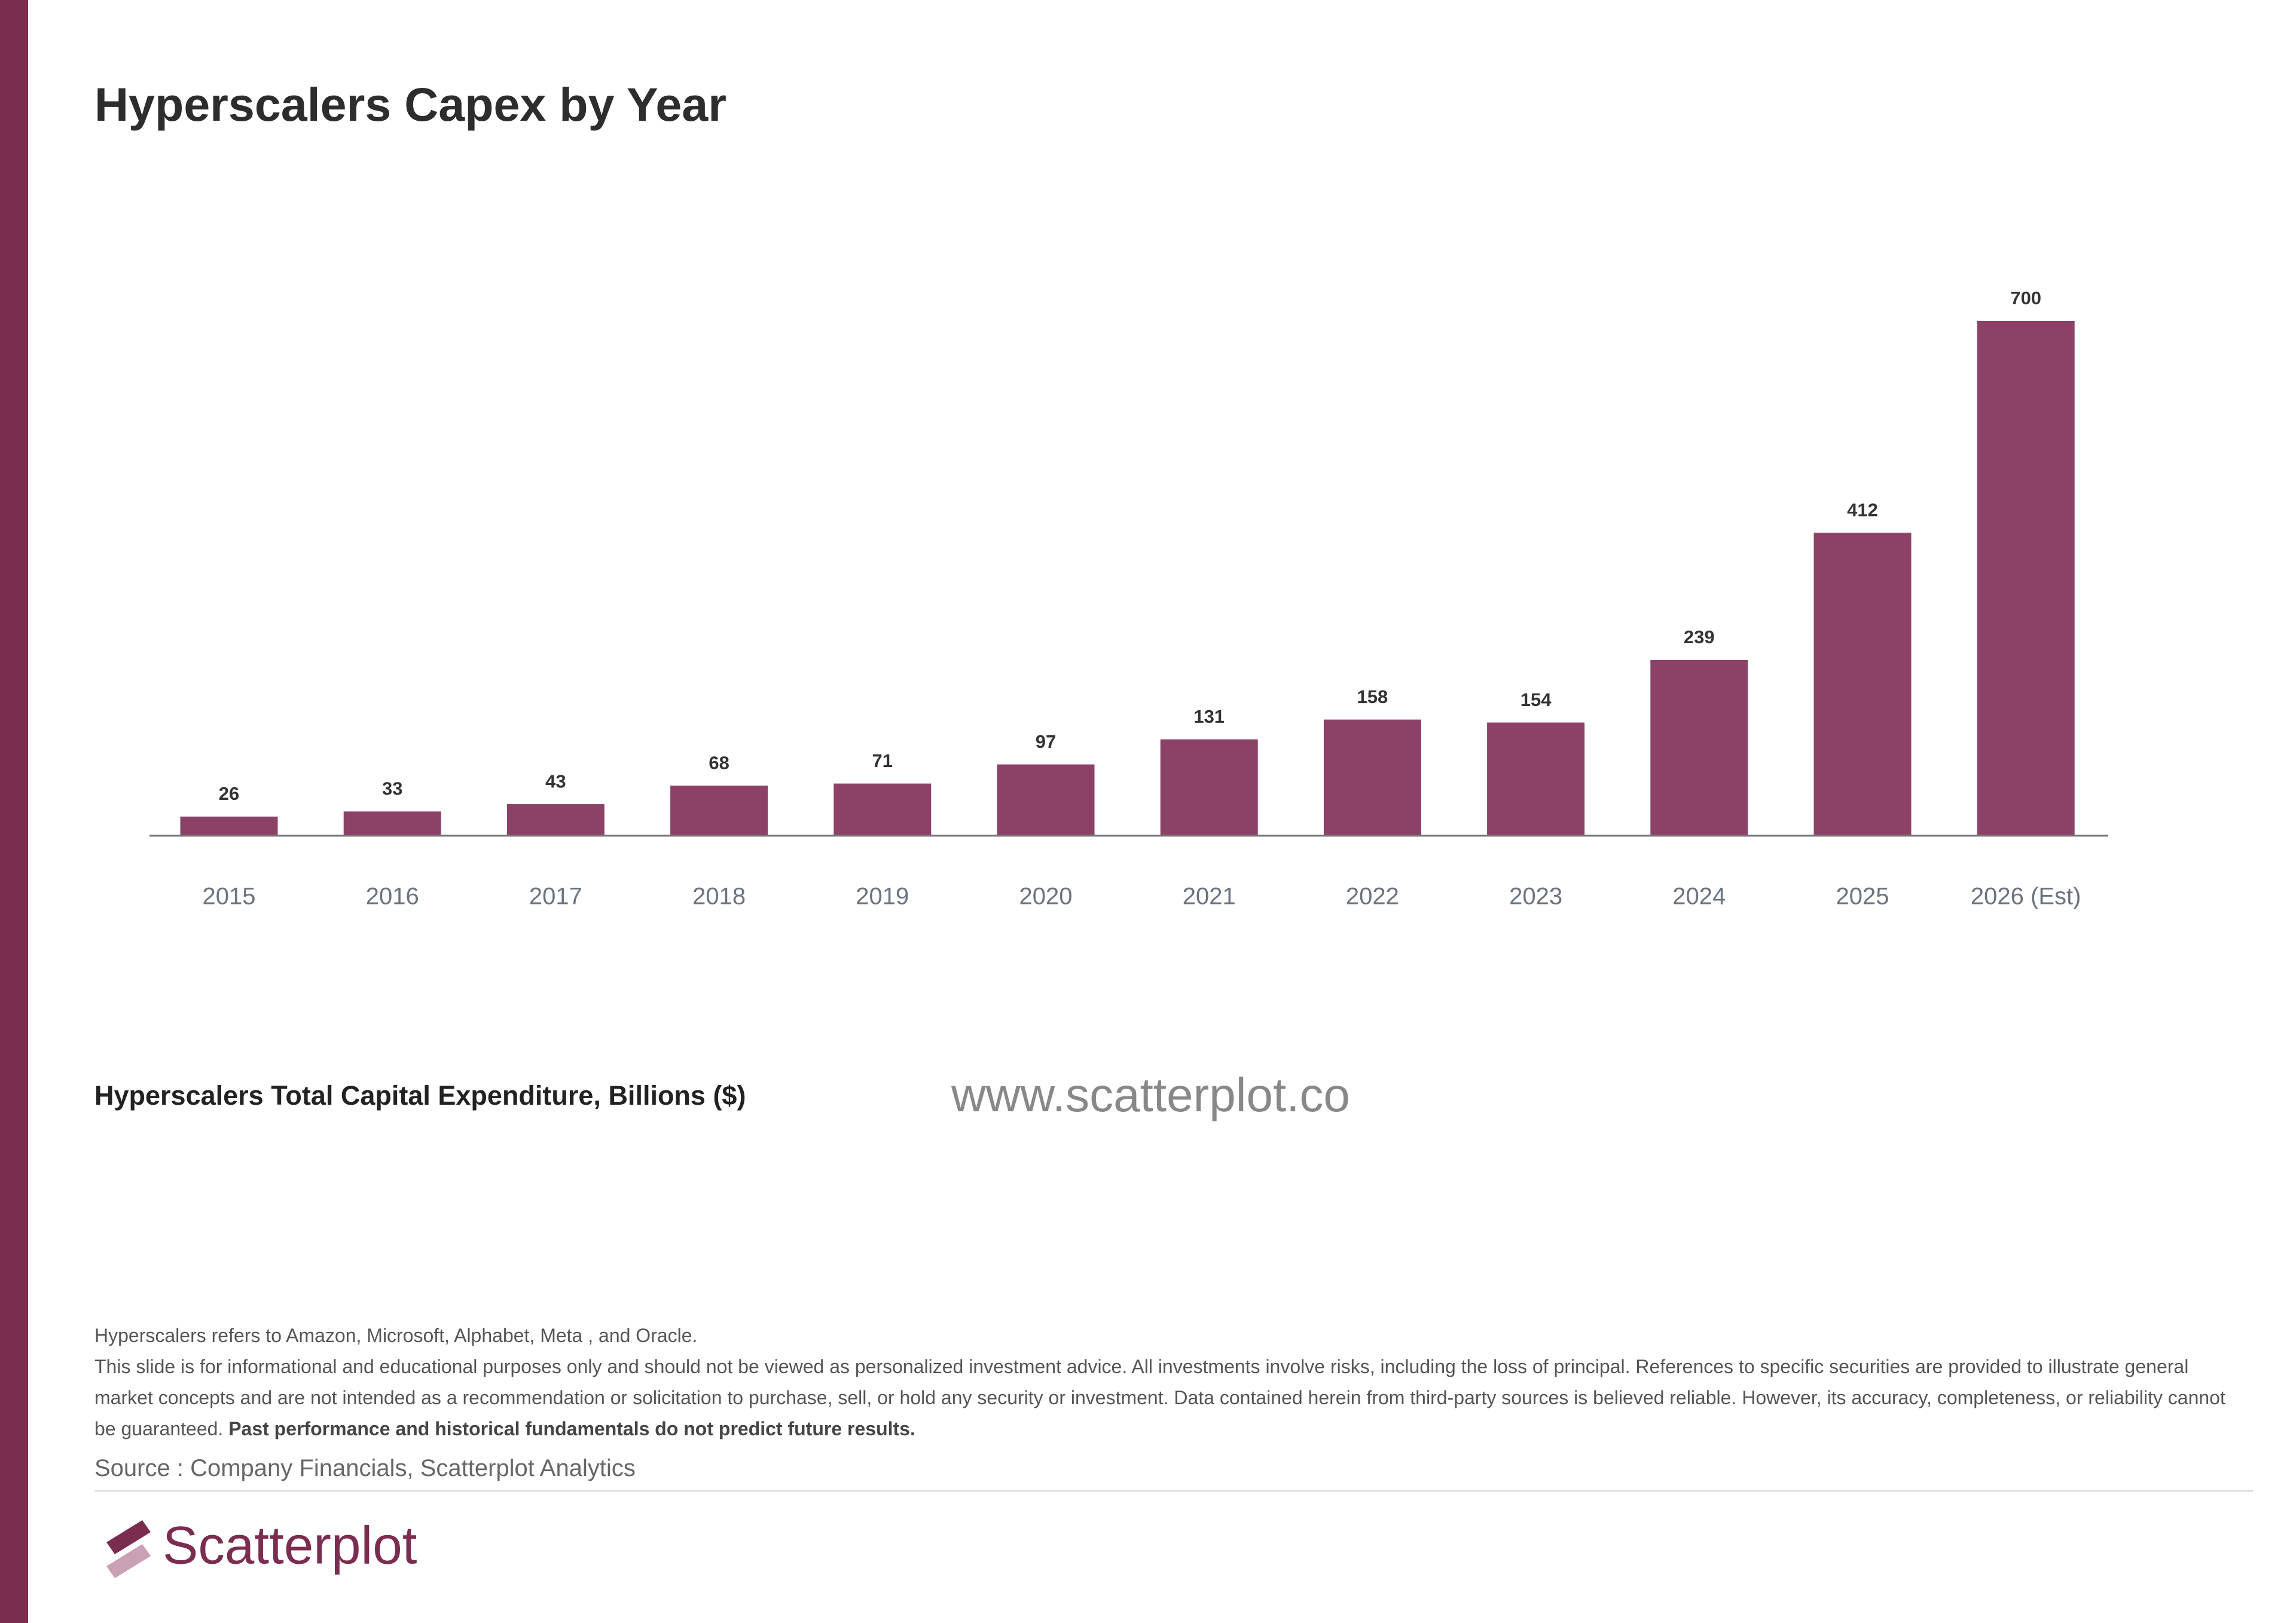 This screenshot has width=2296, height=1623. I want to click on x-tick-label: 2024, so click(1699, 897).